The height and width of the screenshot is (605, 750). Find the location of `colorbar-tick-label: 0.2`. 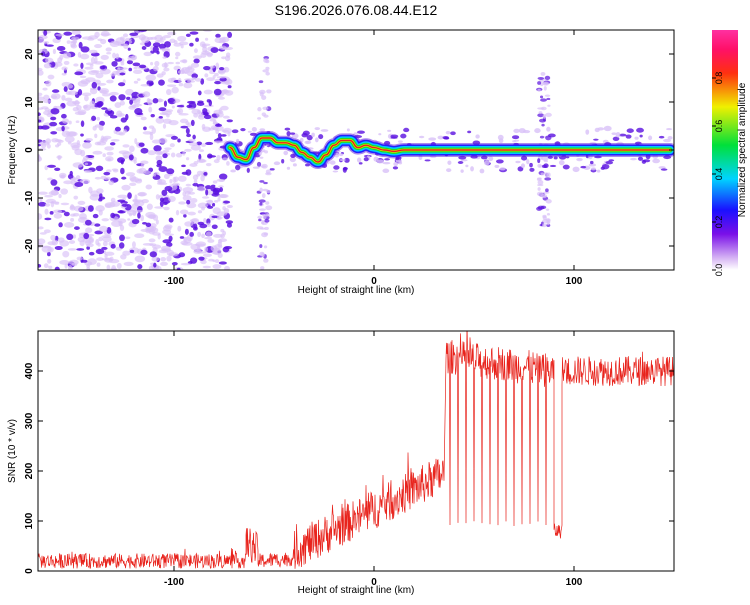

colorbar-tick-label: 0.2 is located at coordinates (719, 222).